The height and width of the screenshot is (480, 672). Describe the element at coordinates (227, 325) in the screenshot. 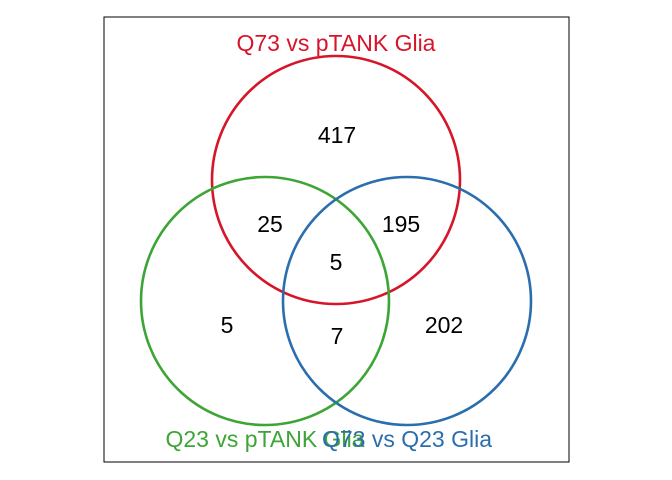

I see `count-q23-ptank-only: 5` at that location.